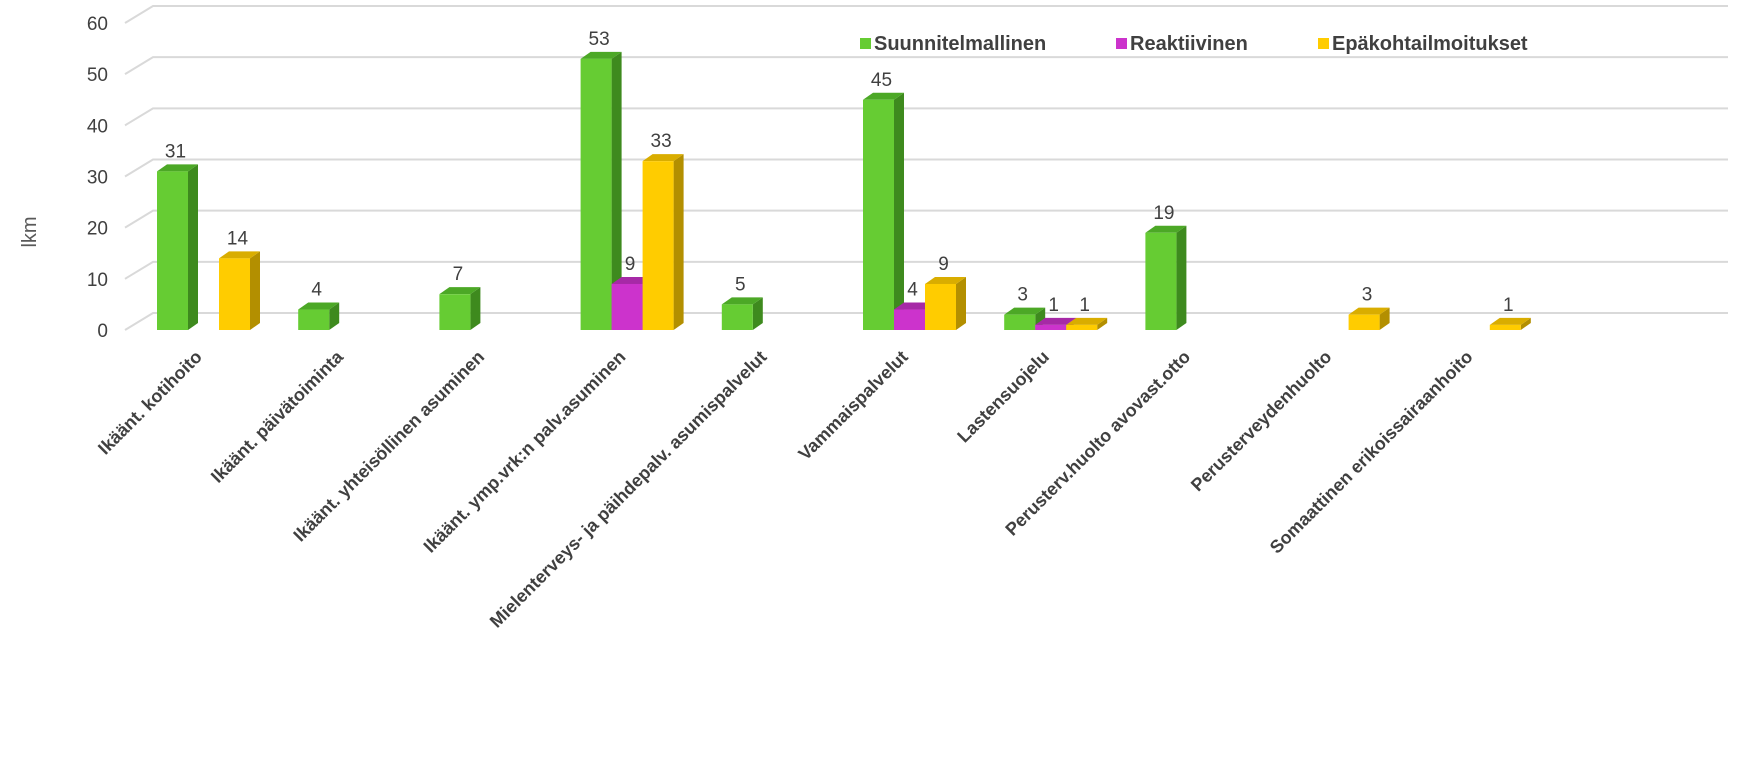 The height and width of the screenshot is (767, 1743). Describe the element at coordinates (599, 39) in the screenshot. I see `data-label: 53` at that location.